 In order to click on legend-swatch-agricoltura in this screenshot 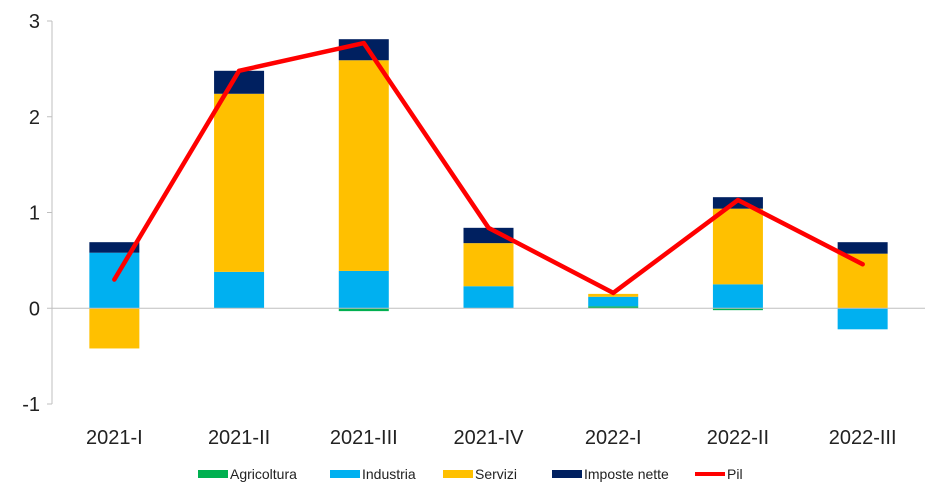, I will do `click(213, 474)`.